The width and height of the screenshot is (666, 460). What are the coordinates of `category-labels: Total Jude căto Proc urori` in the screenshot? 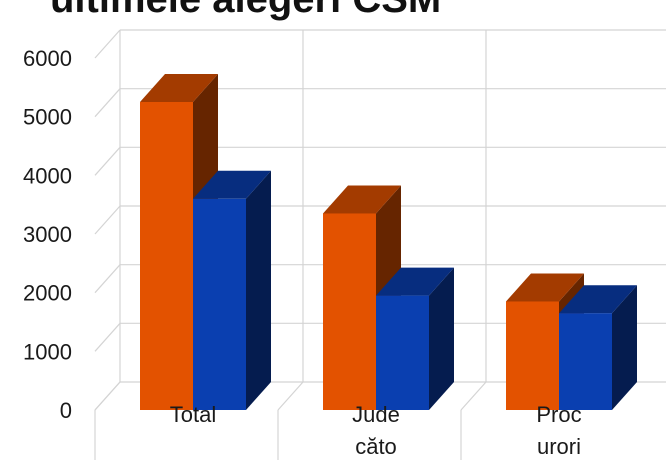 It's located at (376, 430).